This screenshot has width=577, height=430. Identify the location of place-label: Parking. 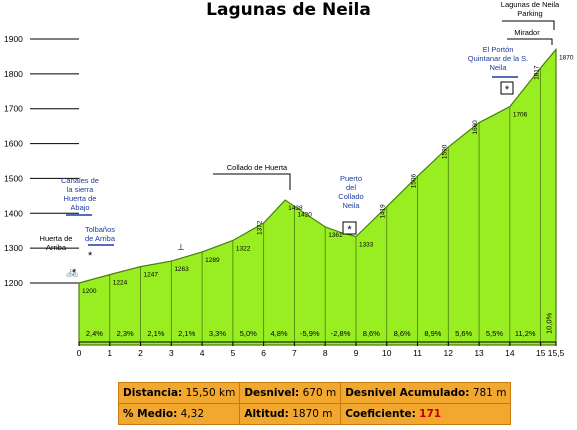
(529, 13).